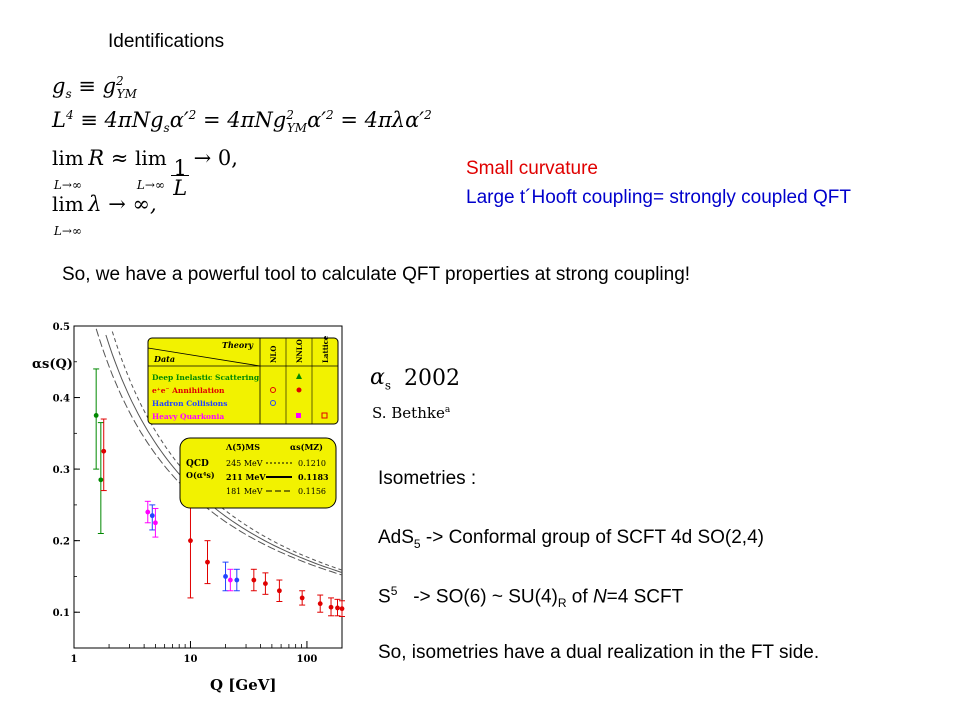  I want to click on qcd-col-alpha: αs(MZ), so click(306, 447).